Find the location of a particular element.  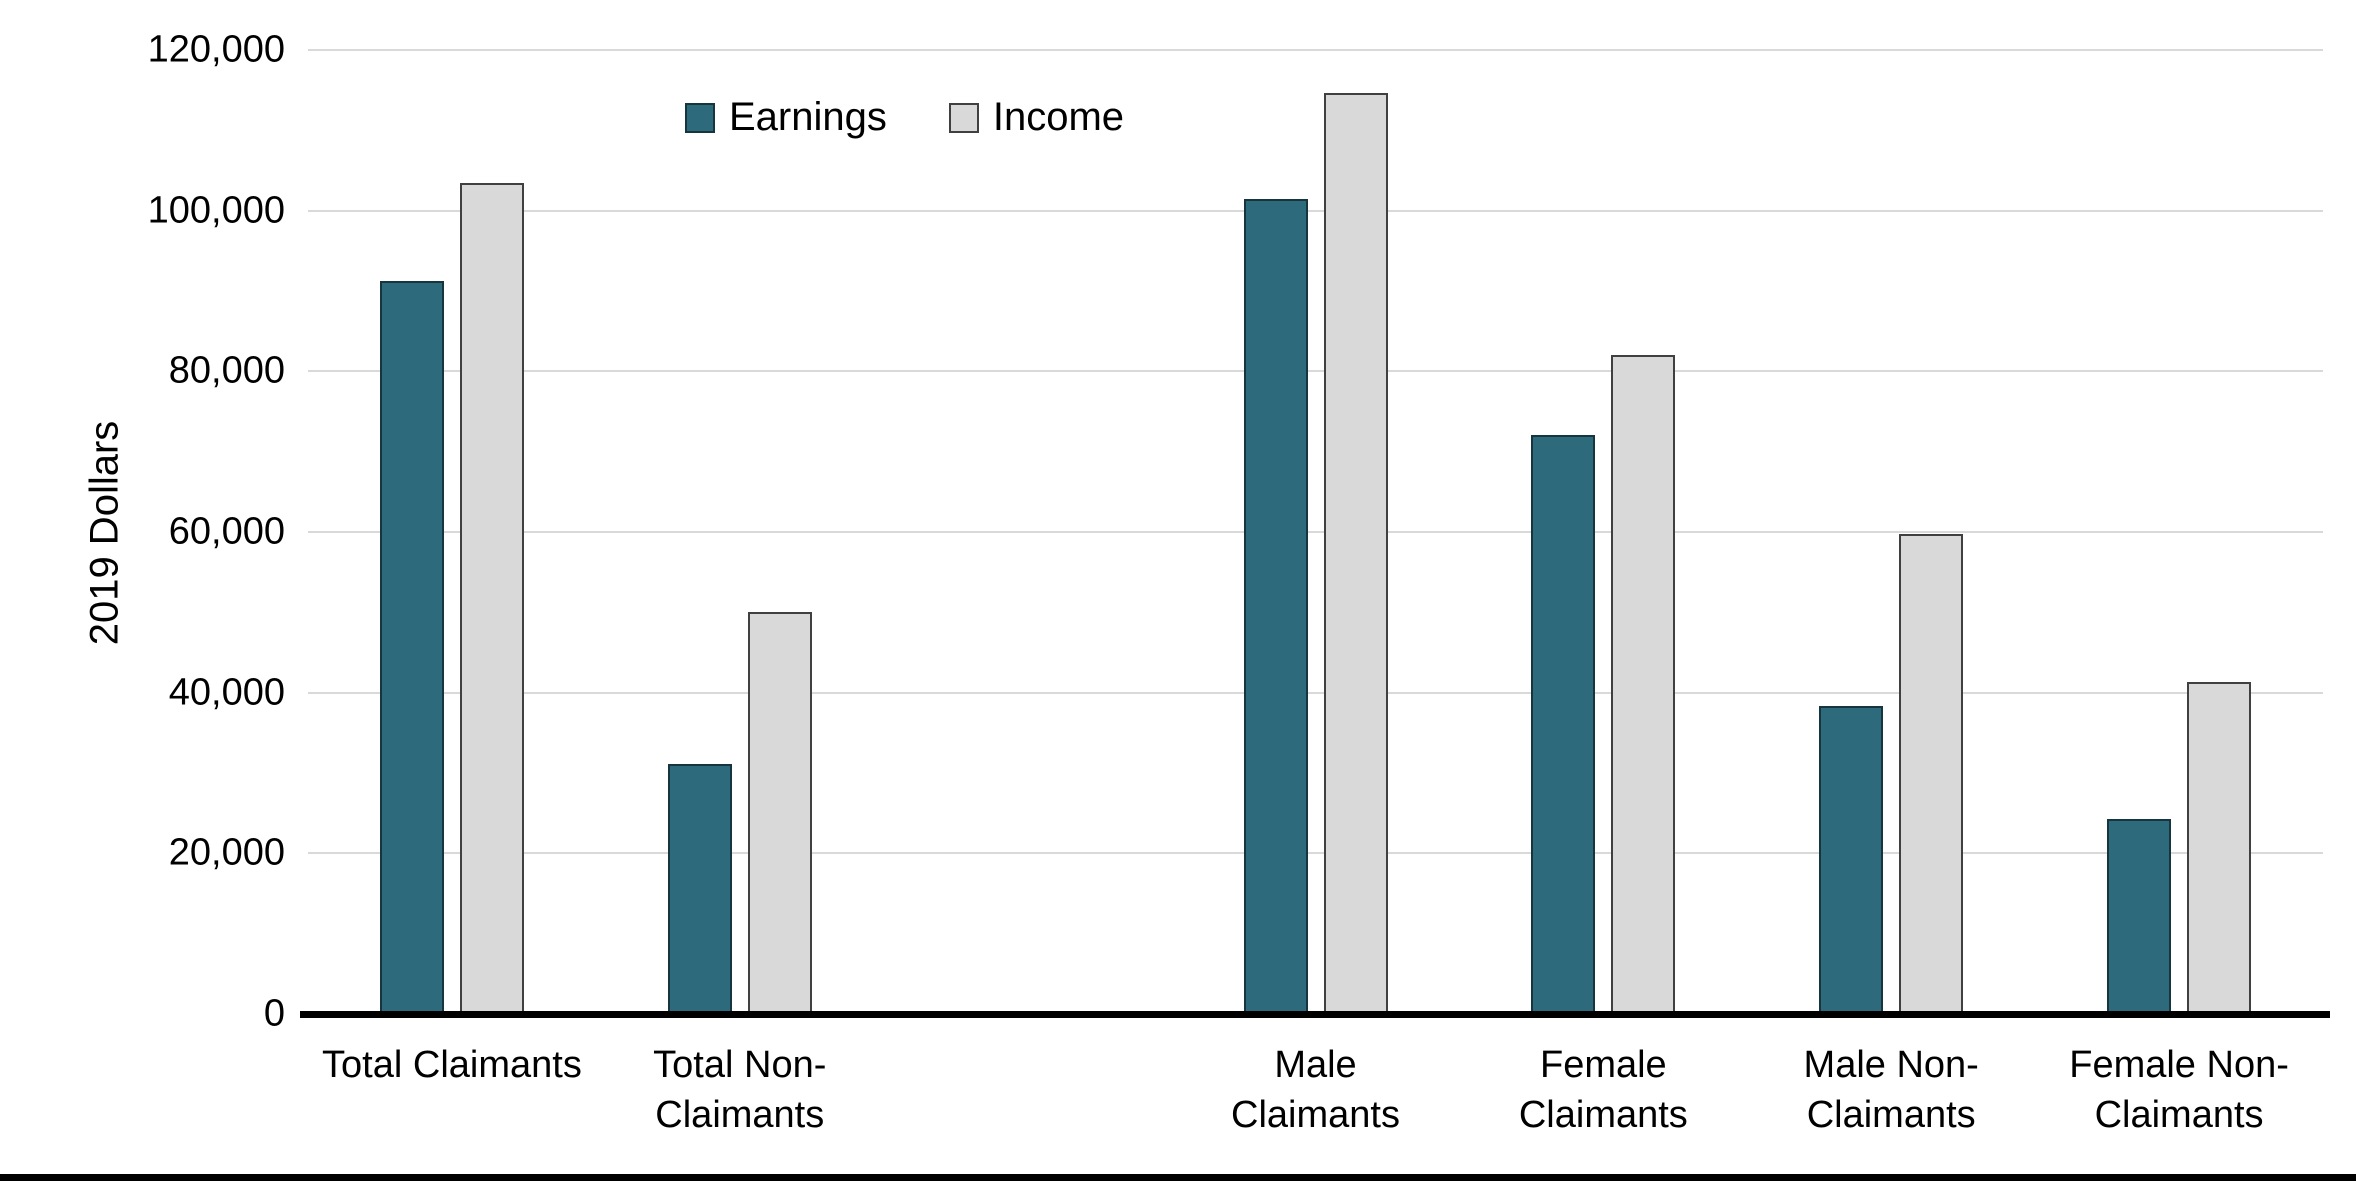

legend-item-earnings: Earnings is located at coordinates (786, 117).